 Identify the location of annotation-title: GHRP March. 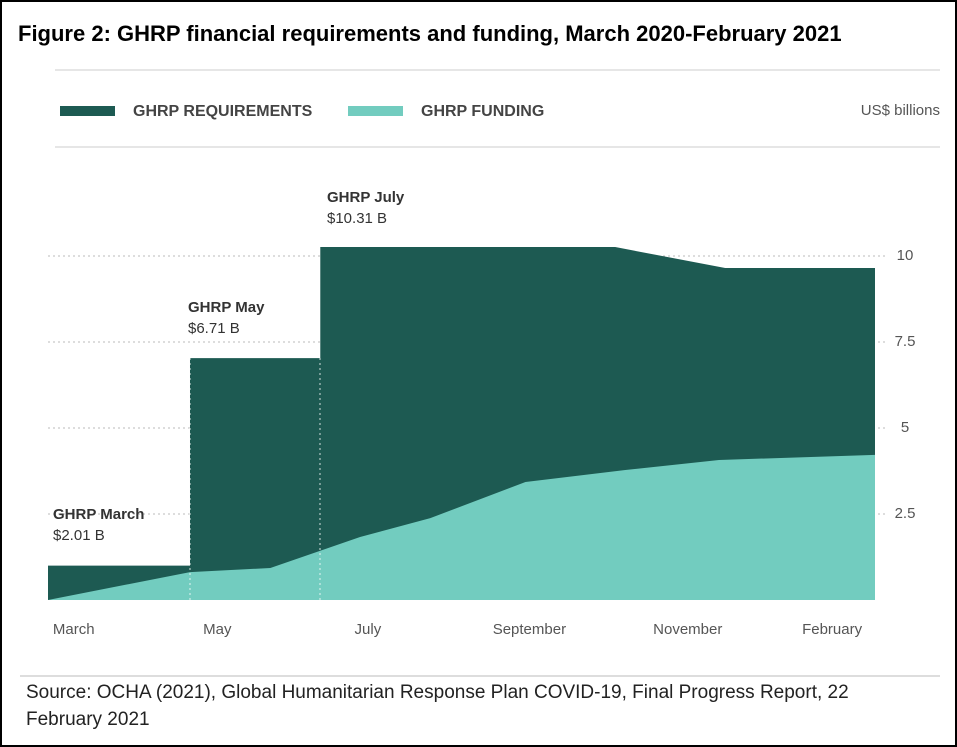
(98, 514).